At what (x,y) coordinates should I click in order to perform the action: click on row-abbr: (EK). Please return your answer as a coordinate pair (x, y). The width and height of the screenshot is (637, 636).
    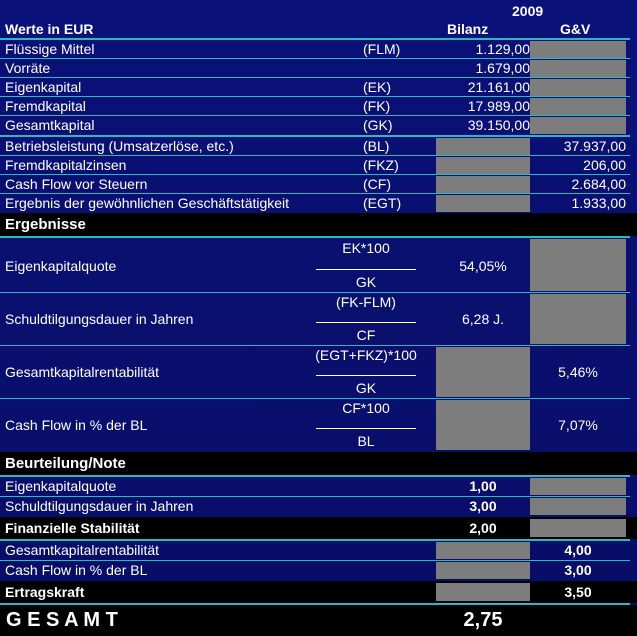
    Looking at the image, I should click on (377, 87).